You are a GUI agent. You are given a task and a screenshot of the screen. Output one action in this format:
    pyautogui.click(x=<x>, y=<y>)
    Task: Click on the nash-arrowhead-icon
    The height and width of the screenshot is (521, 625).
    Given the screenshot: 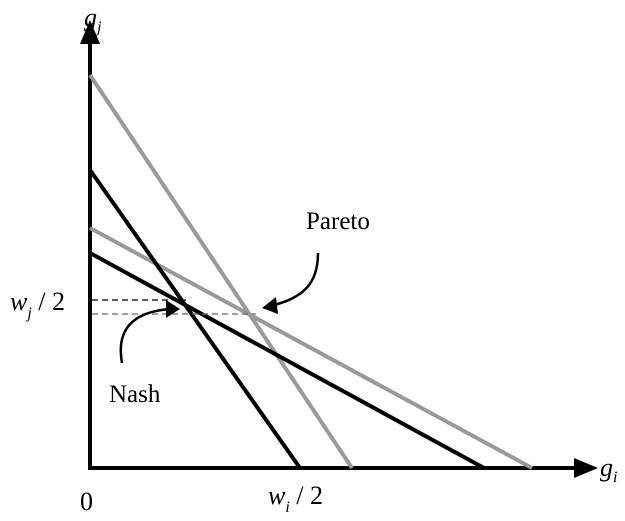 What is the action you would take?
    pyautogui.click(x=173, y=309)
    